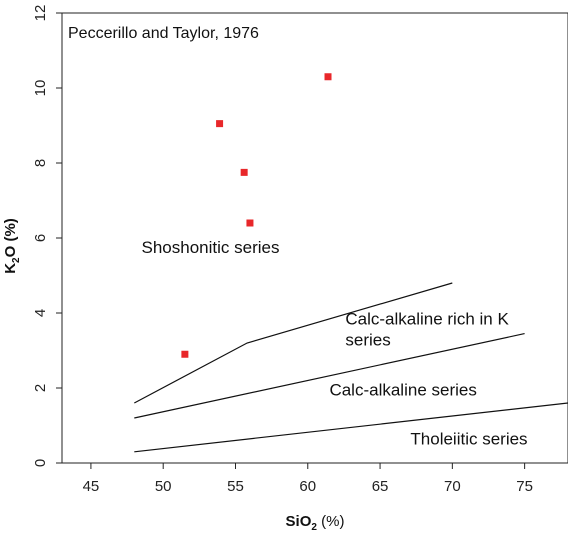 Image resolution: width=568 pixels, height=538 pixels. I want to click on x-tick-label: 50, so click(163, 486).